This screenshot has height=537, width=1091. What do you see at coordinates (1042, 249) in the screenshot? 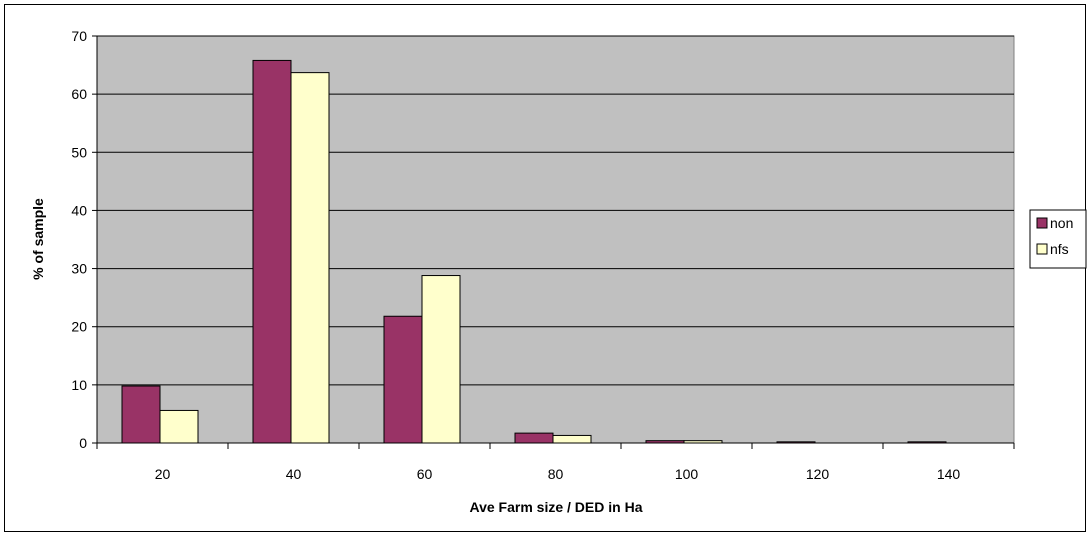
I see `legend-swatch-nfs` at bounding box center [1042, 249].